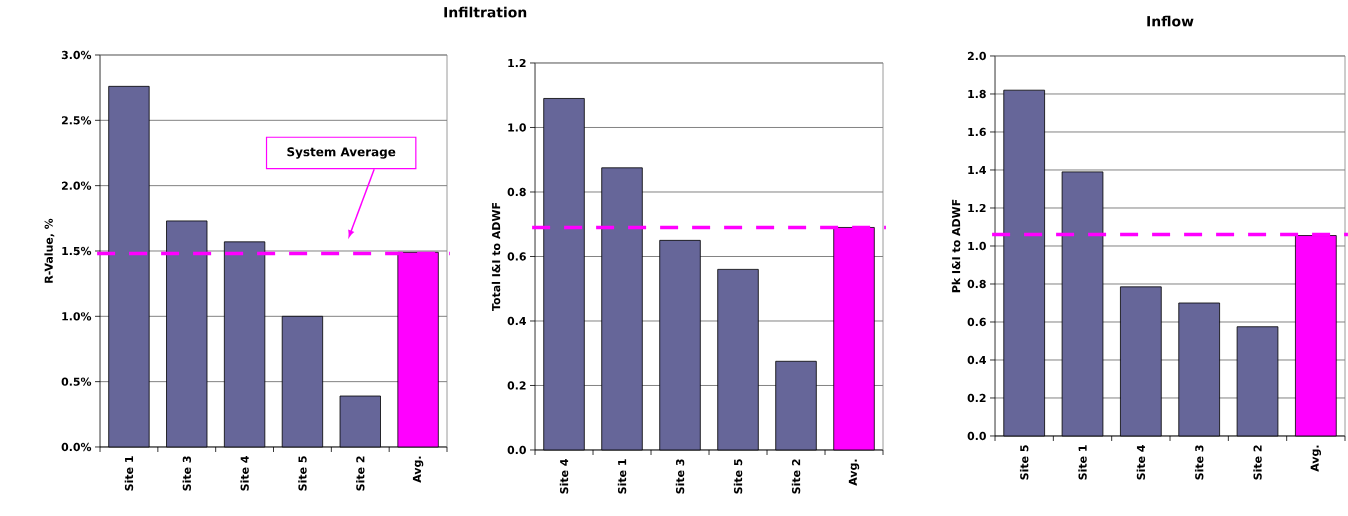 The image size is (1348, 516). What do you see at coordinates (485, 12) in the screenshot?
I see `text: Infiltration` at bounding box center [485, 12].